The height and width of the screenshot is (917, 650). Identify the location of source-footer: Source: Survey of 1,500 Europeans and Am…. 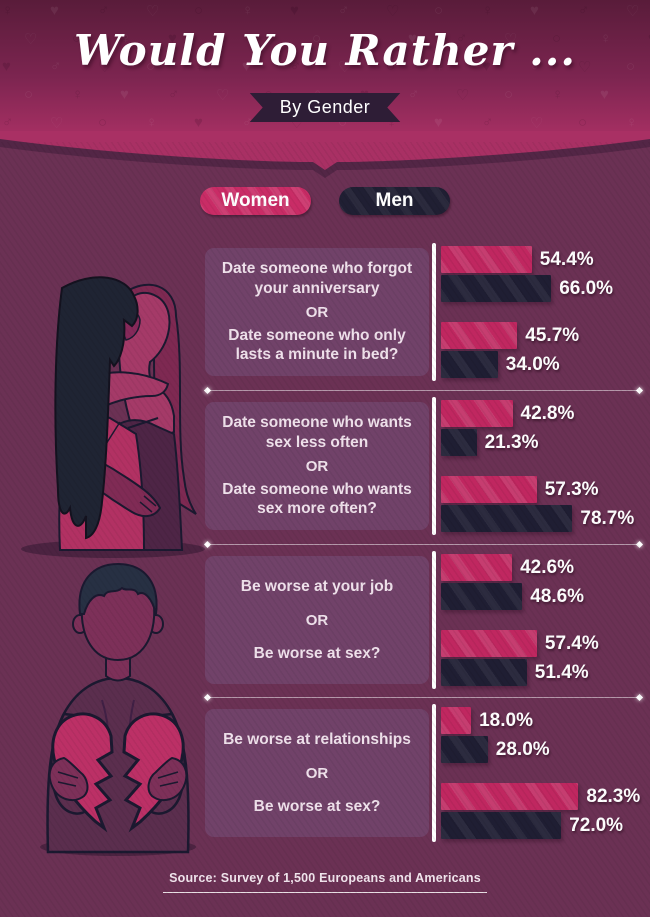
(325, 881).